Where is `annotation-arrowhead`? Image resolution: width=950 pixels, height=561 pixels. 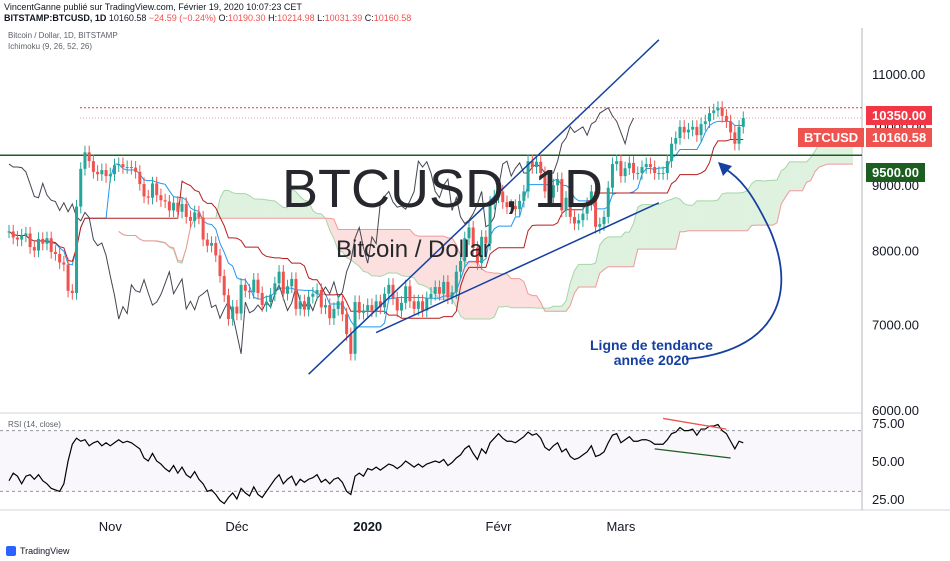
annotation-arrowhead is located at coordinates (725, 169).